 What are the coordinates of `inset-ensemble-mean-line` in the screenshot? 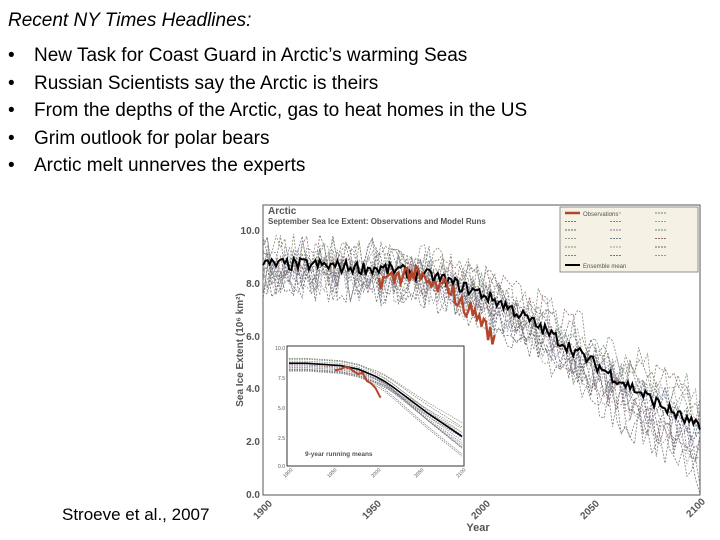 It's located at (376, 400).